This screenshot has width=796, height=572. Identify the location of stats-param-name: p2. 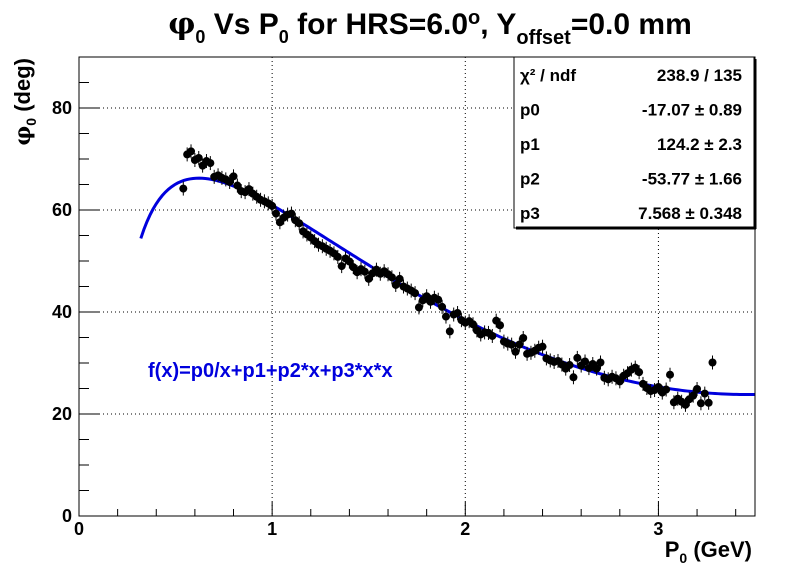
(530, 179).